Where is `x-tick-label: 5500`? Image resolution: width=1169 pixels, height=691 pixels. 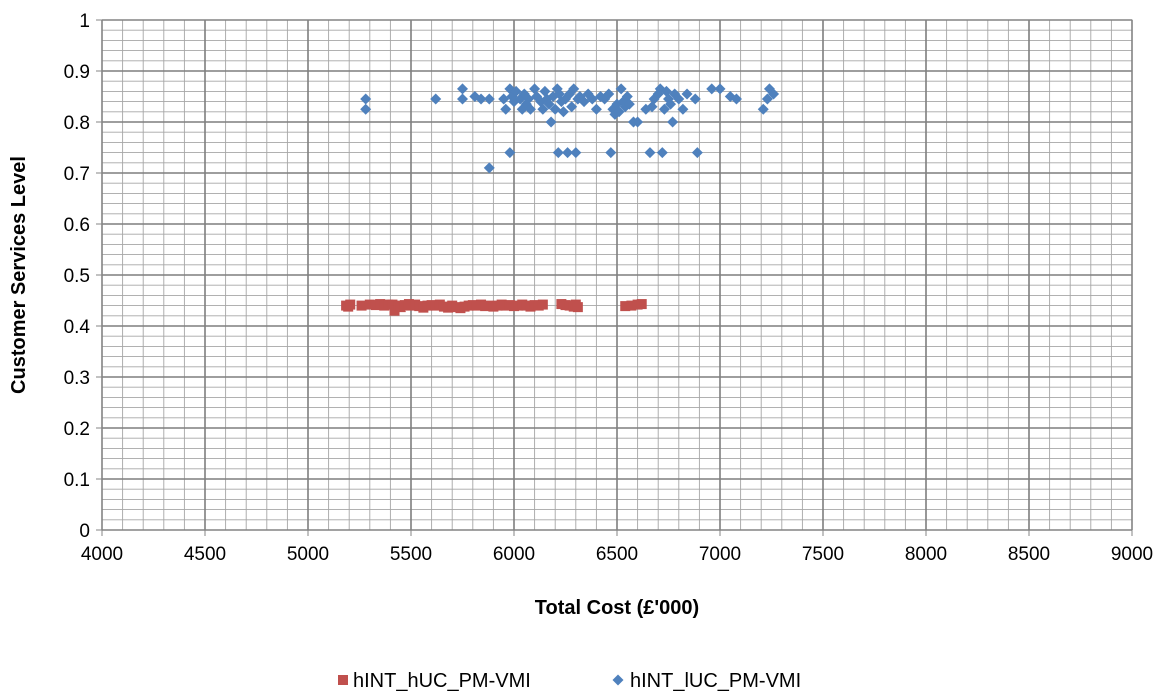
x-tick-label: 5500 is located at coordinates (411, 554).